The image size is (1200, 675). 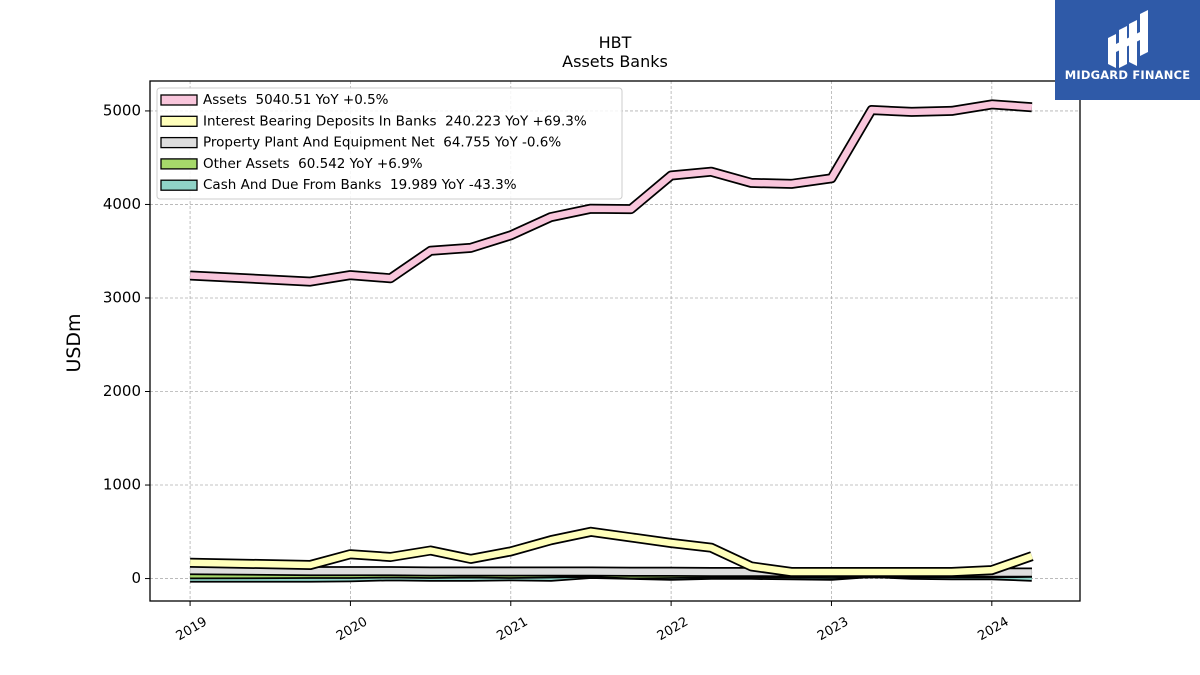 I want to click on x-tick-label: 2024, so click(x=993, y=630).